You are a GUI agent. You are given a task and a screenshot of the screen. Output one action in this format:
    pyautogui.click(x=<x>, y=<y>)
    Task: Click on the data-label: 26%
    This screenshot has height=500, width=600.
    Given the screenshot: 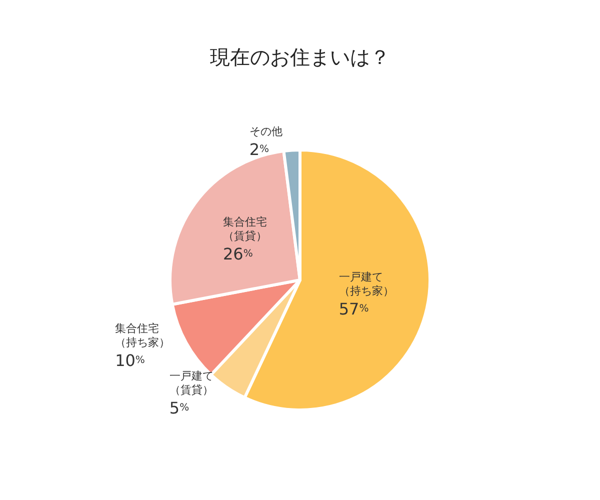 What is the action you would take?
    pyautogui.click(x=237, y=254)
    